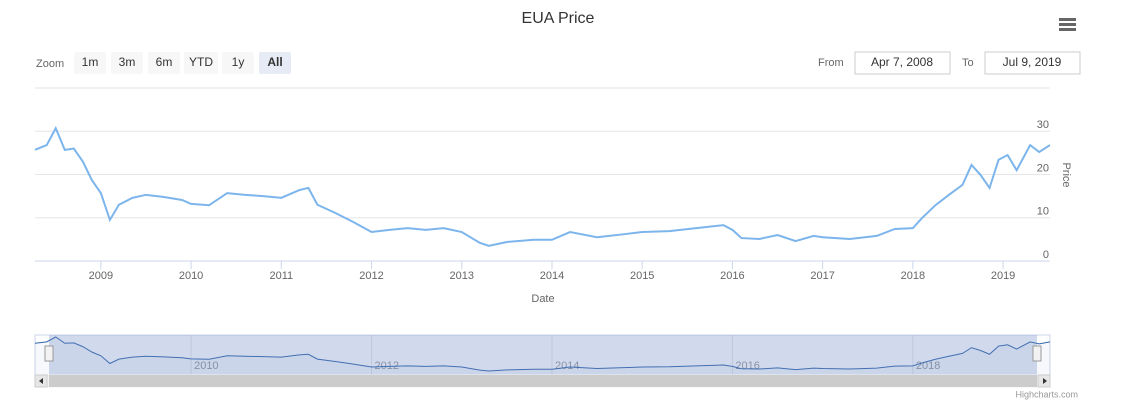 This screenshot has width=1123, height=415. Describe the element at coordinates (968, 63) in the screenshot. I see `to-label: To` at that location.